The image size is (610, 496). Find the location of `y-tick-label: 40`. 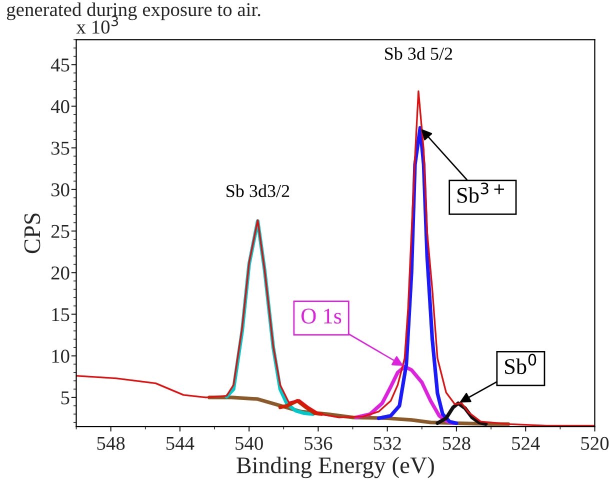

y-tick-label: 40 is located at coordinates (60, 107).